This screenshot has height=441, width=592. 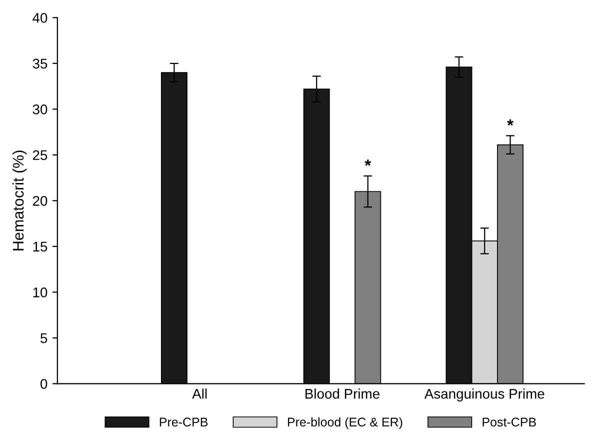 What do you see at coordinates (343, 393) in the screenshot?
I see `x-tick-label: Blood Prime` at bounding box center [343, 393].